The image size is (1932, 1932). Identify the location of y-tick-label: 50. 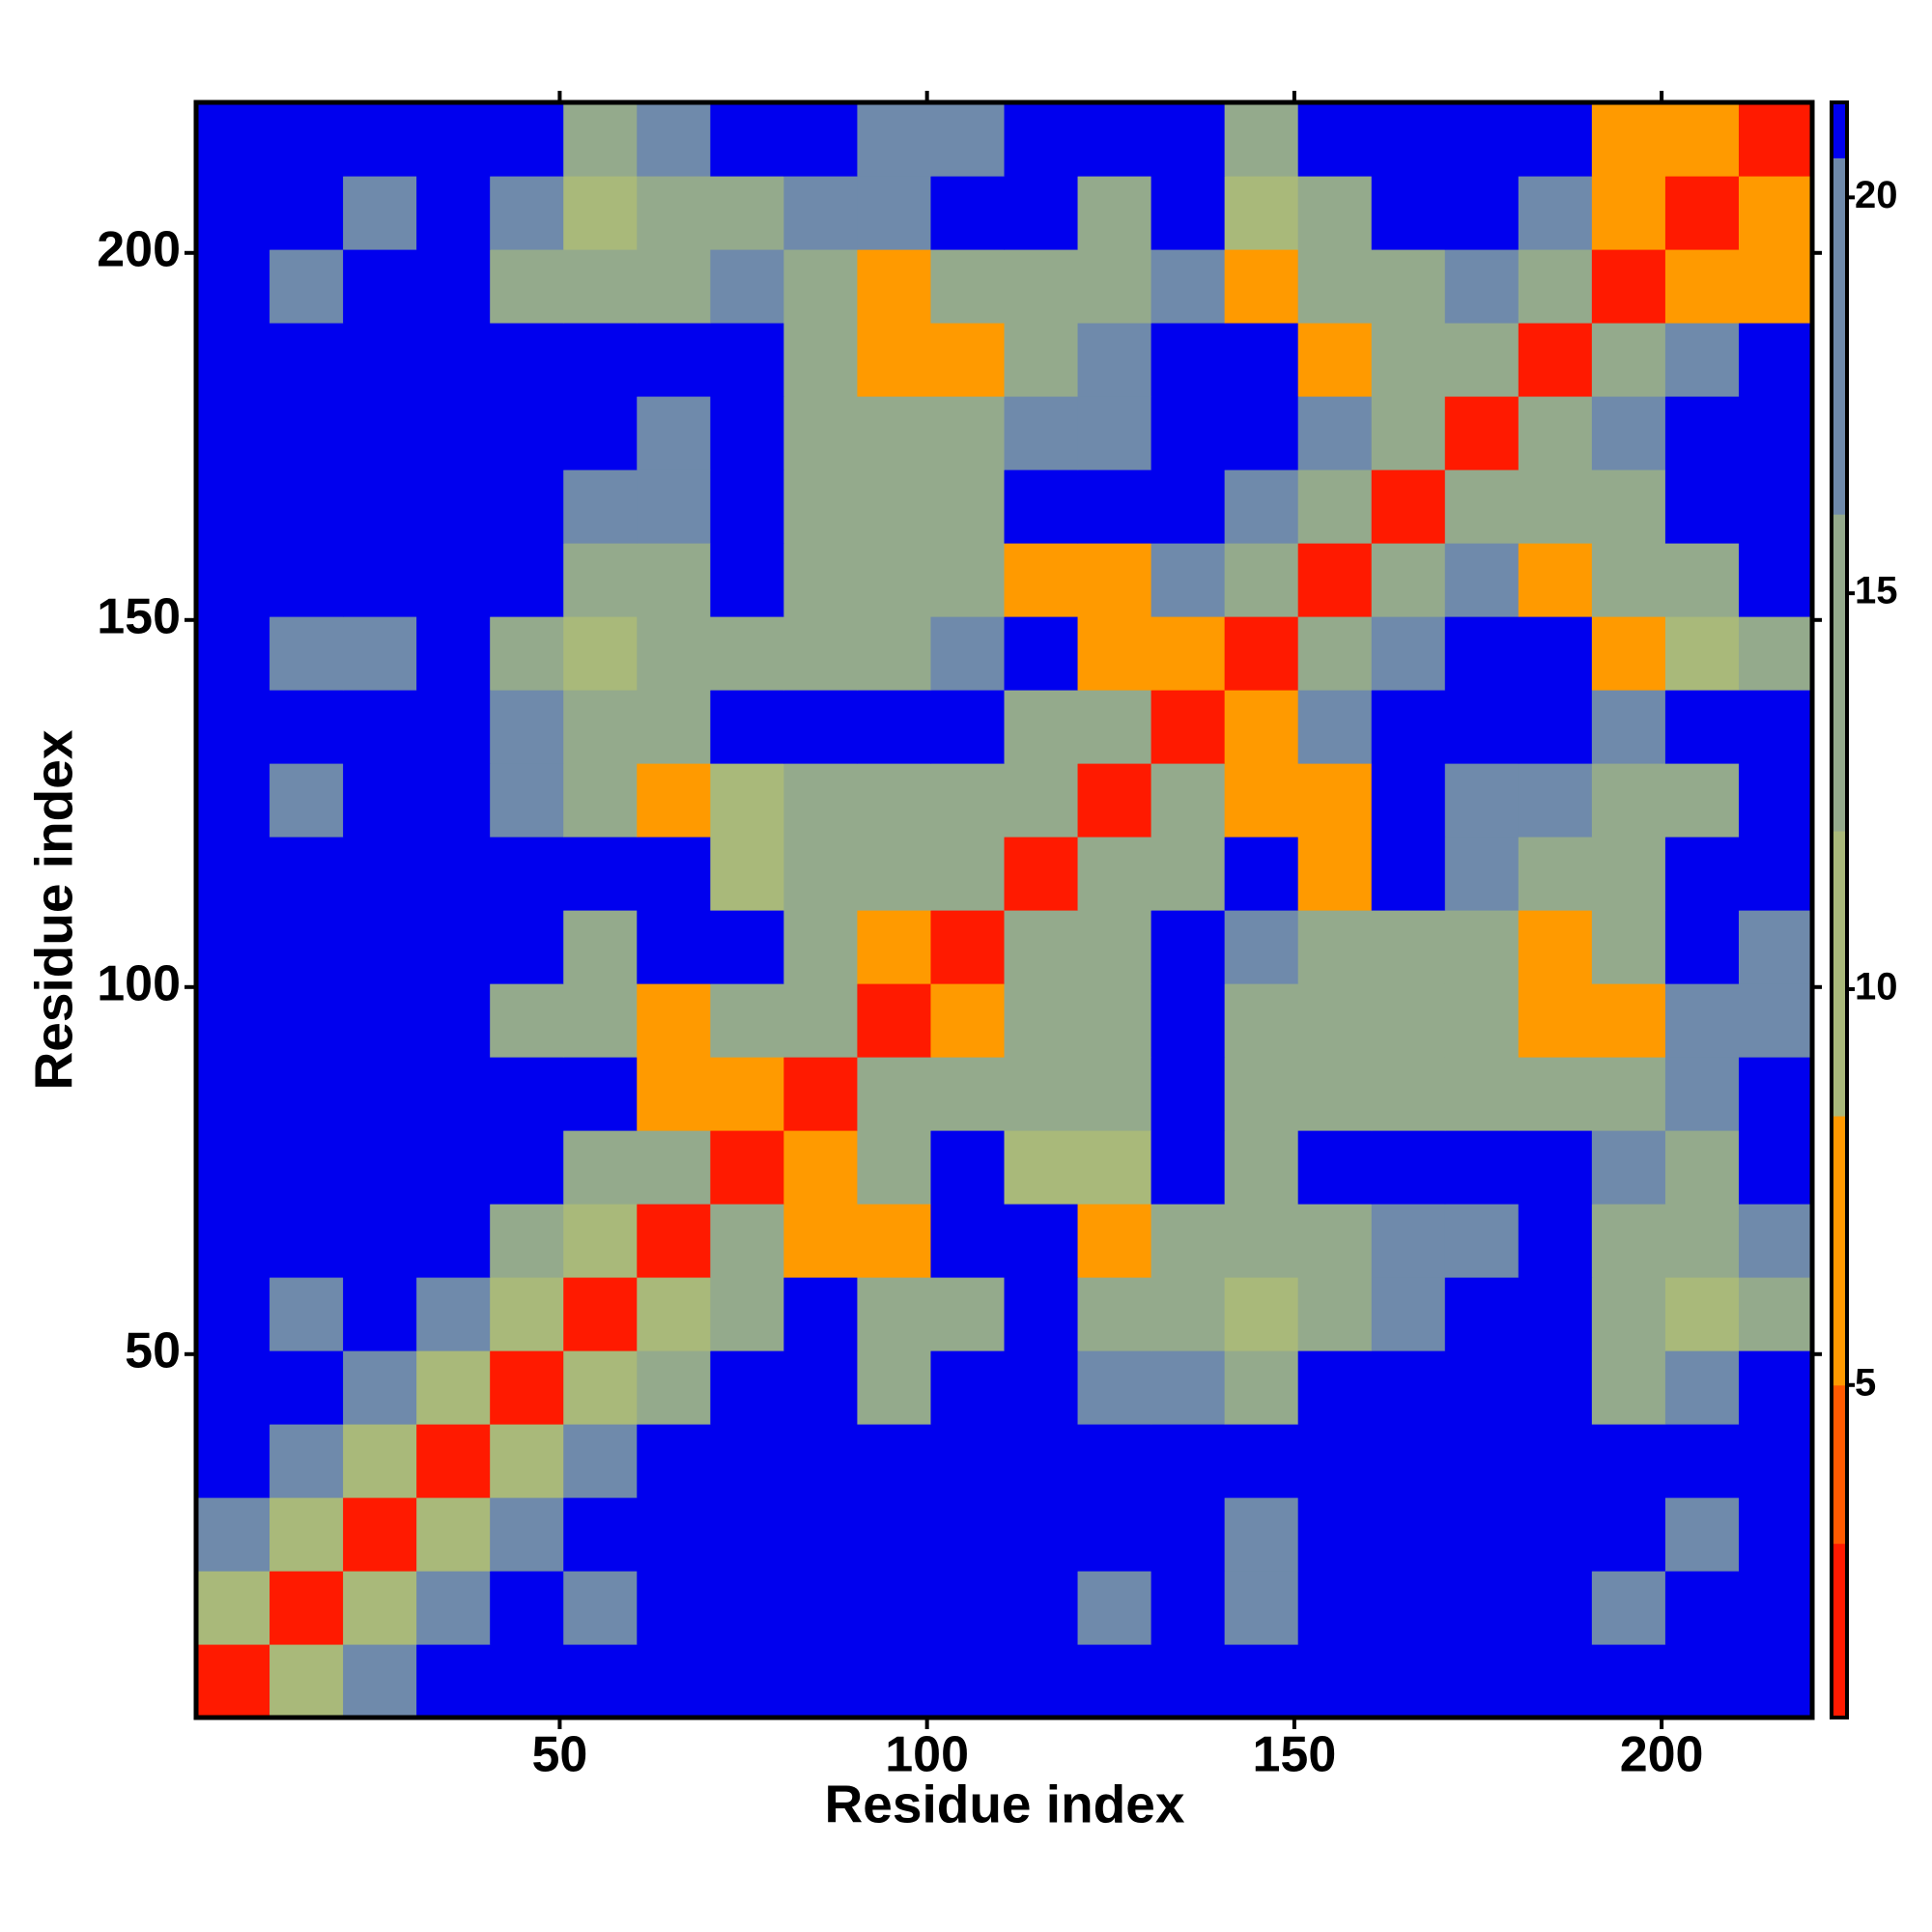
(153, 1351).